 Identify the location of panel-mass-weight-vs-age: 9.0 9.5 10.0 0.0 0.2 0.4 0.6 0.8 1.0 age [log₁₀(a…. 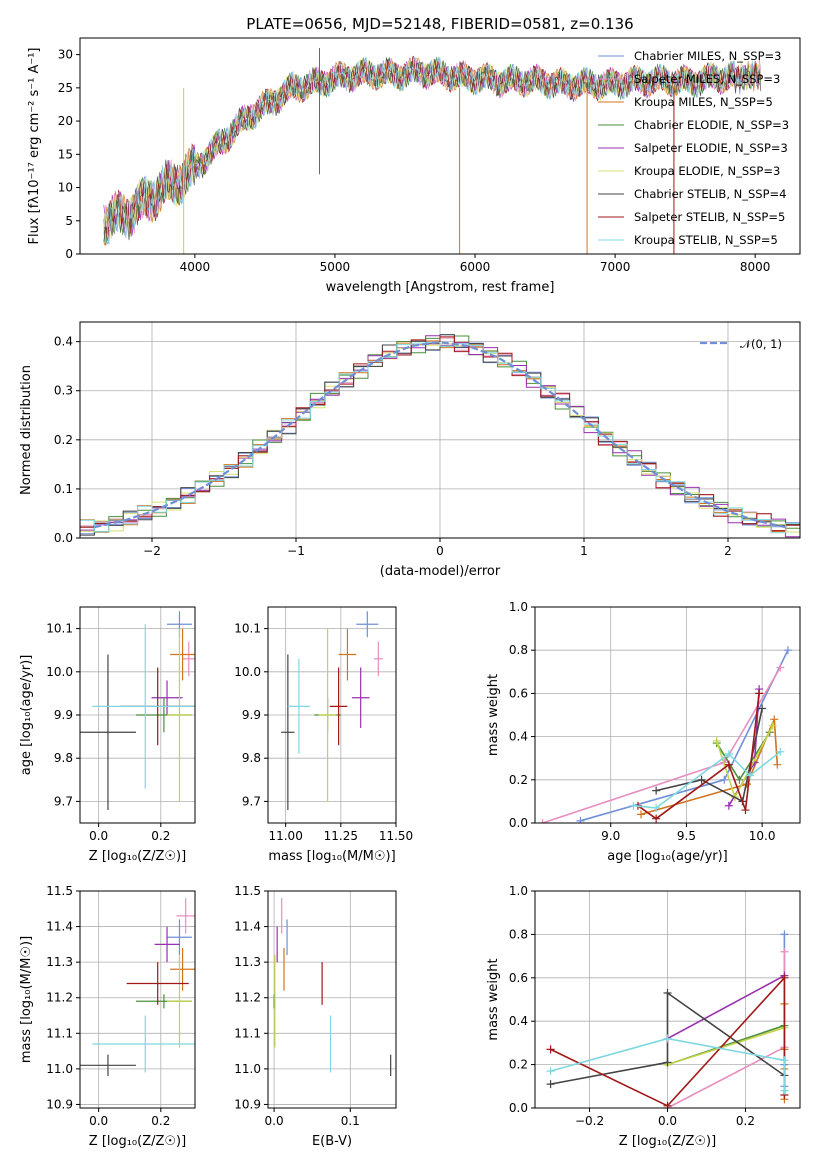
(643, 732).